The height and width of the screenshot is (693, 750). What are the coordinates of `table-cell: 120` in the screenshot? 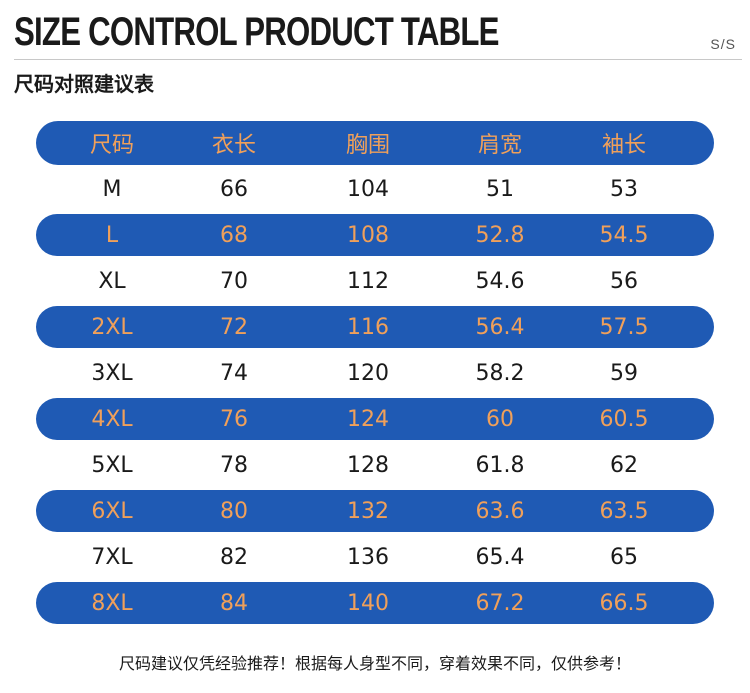 It's located at (368, 373).